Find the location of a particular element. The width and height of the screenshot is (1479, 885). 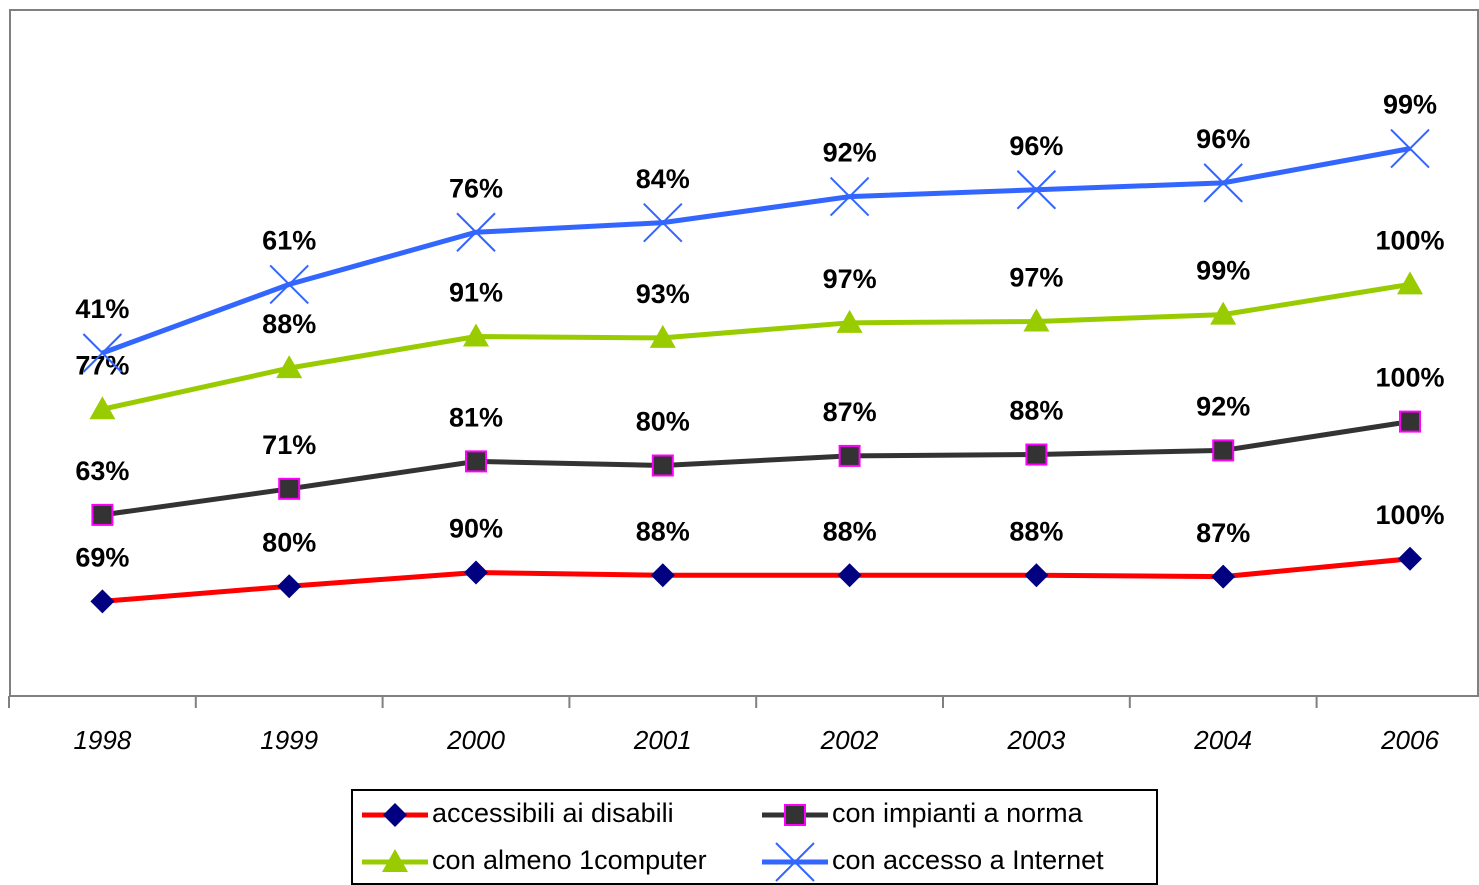

legend-label: con almeno 1computer is located at coordinates (569, 860).